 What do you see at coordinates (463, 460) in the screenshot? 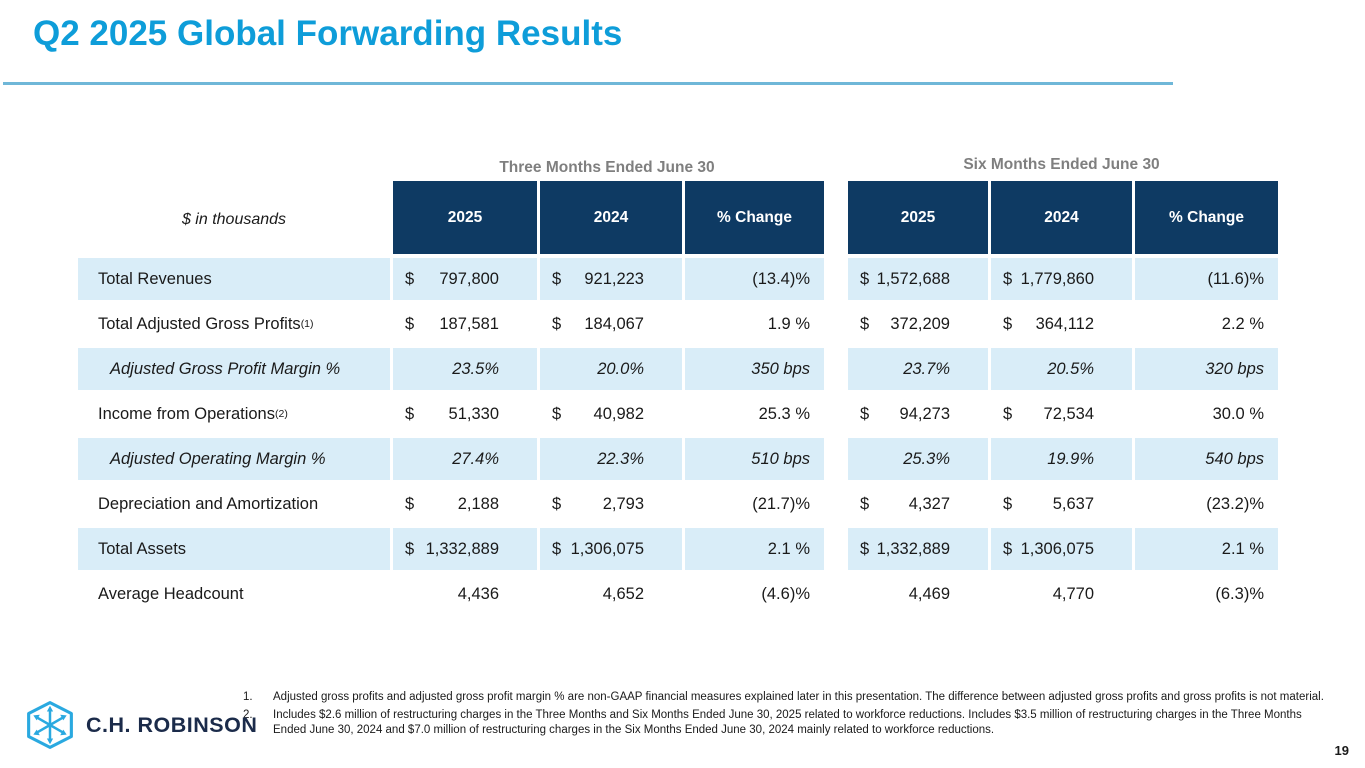
I see `value-cell: 27.4%` at bounding box center [463, 460].